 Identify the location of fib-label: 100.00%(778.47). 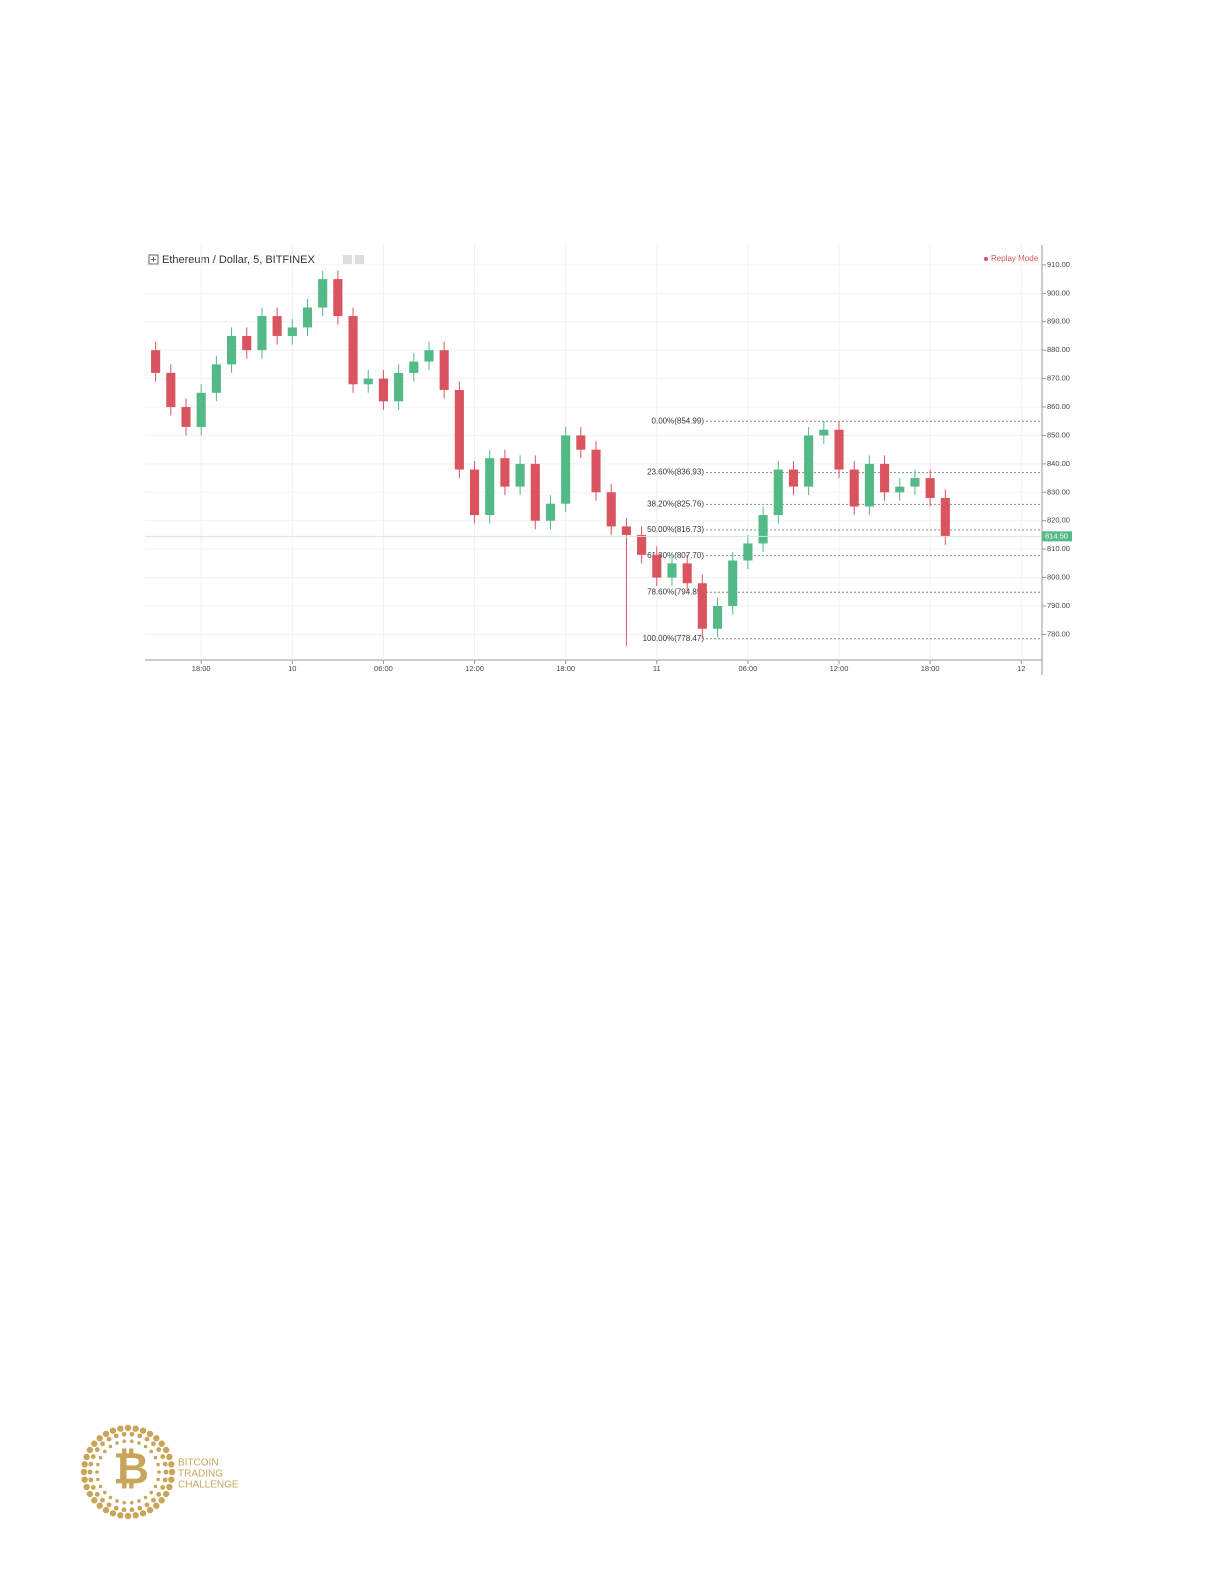
(674, 638).